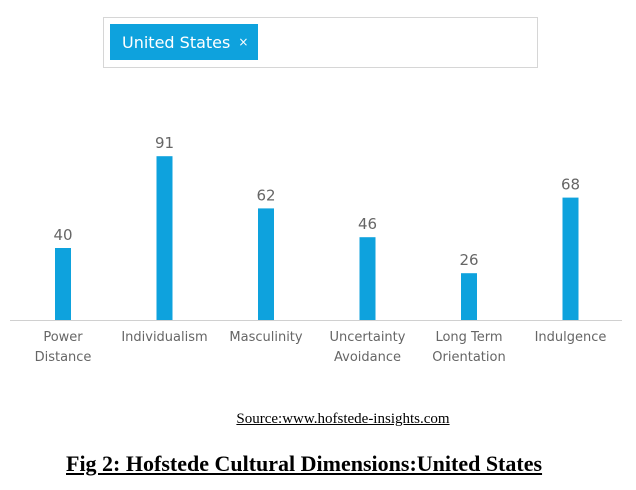  I want to click on category-label: Orientation, so click(468, 357).